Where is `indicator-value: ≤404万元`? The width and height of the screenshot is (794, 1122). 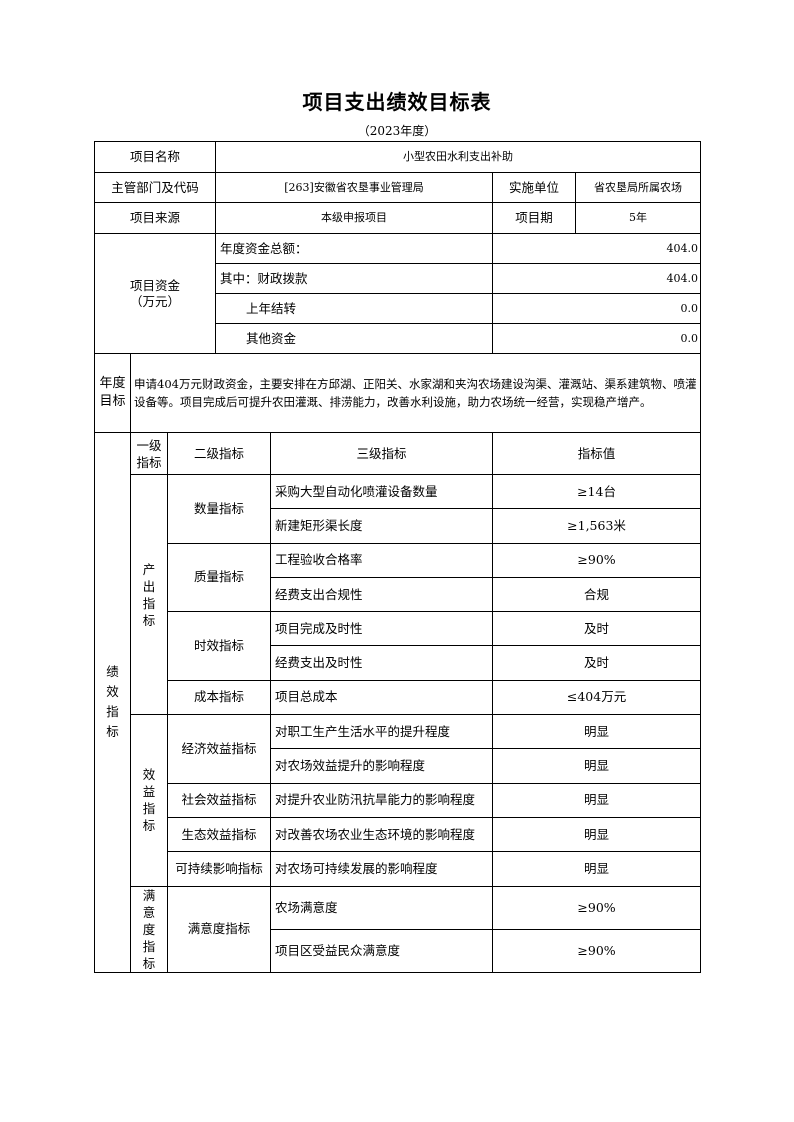 indicator-value: ≤404万元 is located at coordinates (597, 697).